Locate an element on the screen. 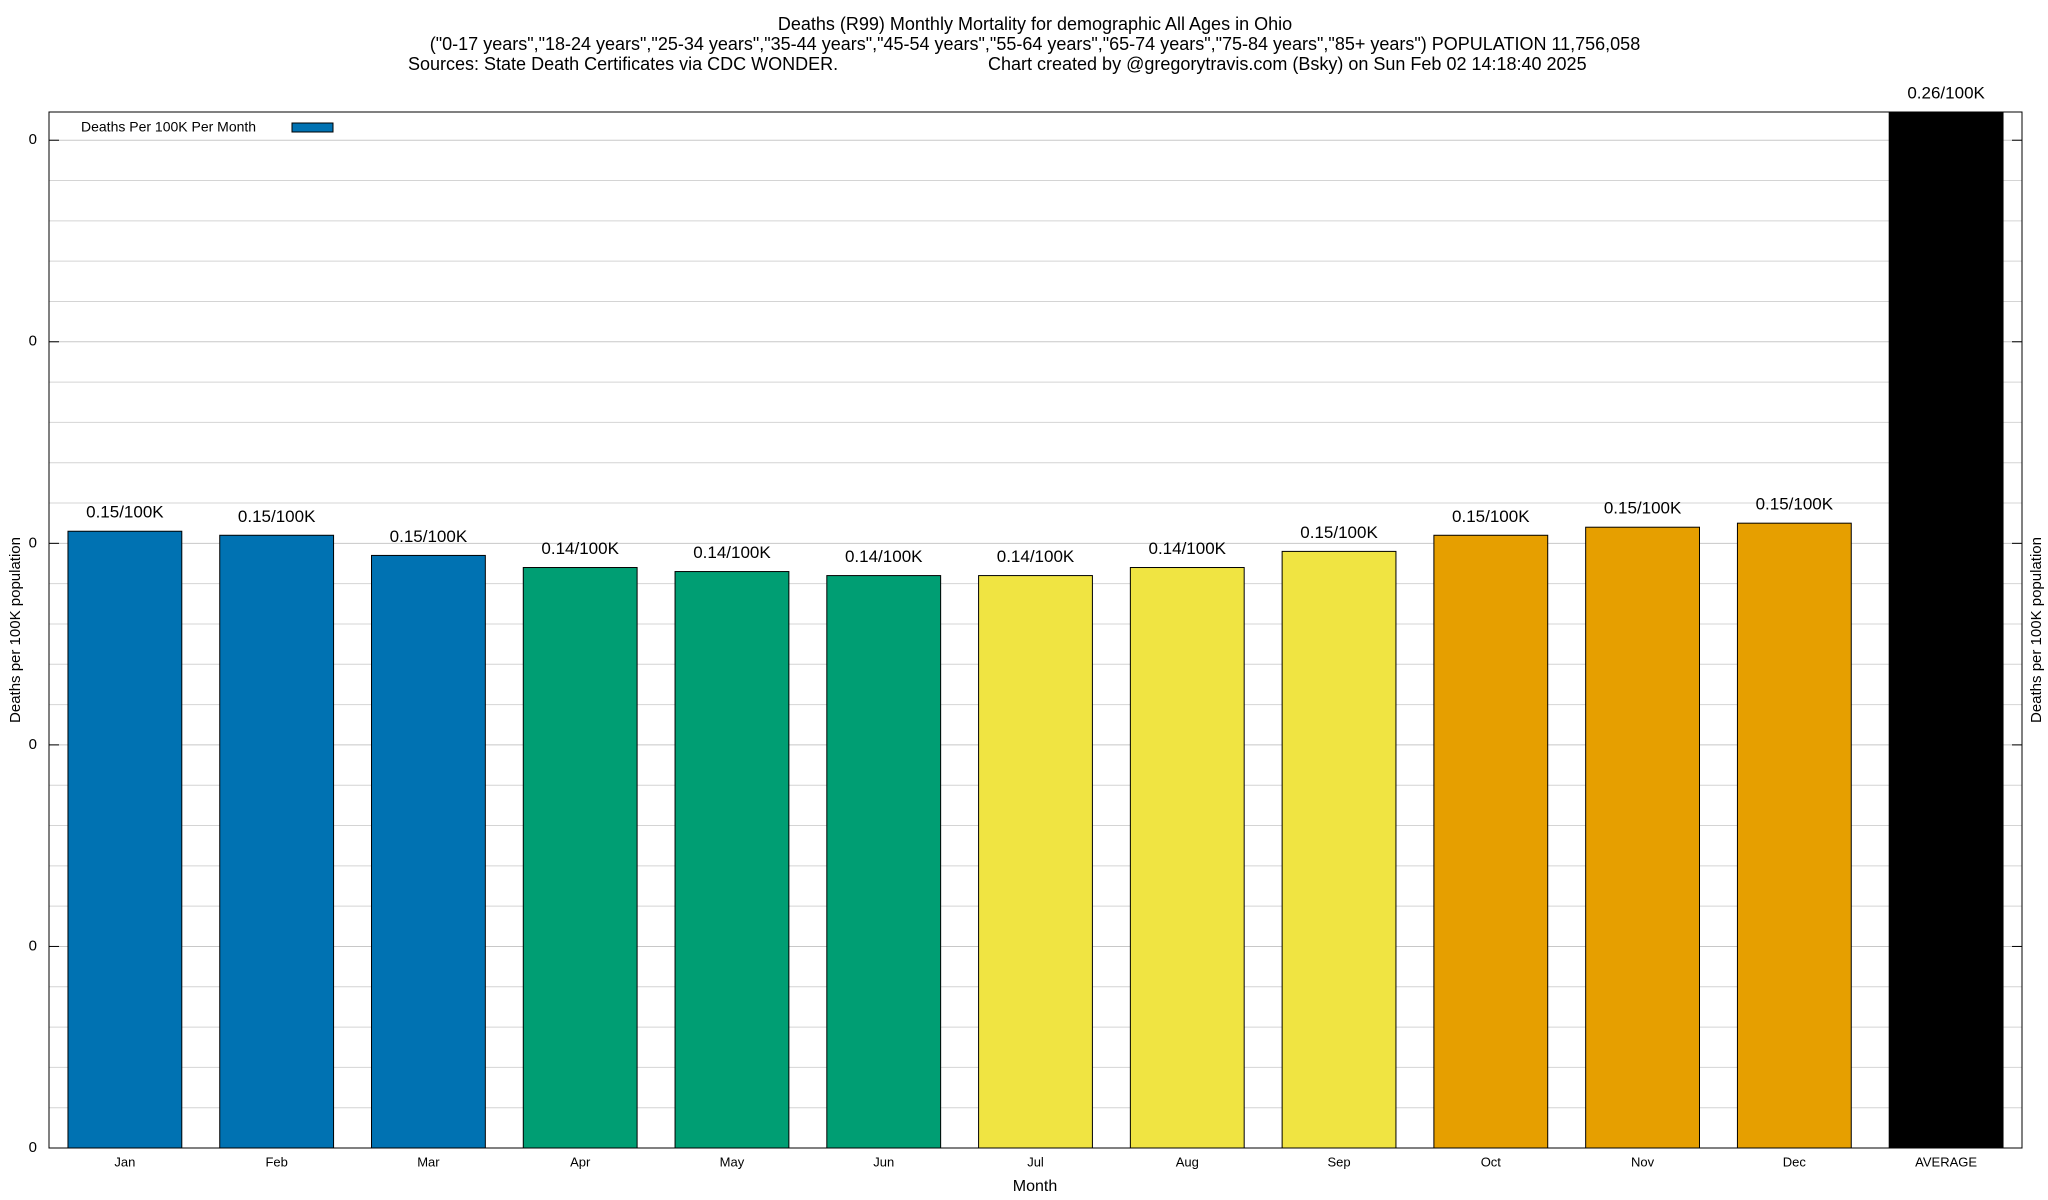  x-tick-label: May is located at coordinates (732, 1161).